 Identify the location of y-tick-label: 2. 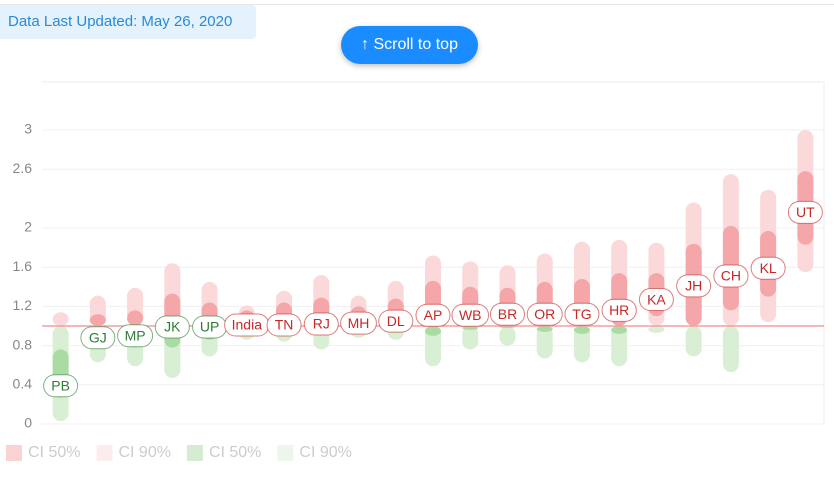
(28, 227).